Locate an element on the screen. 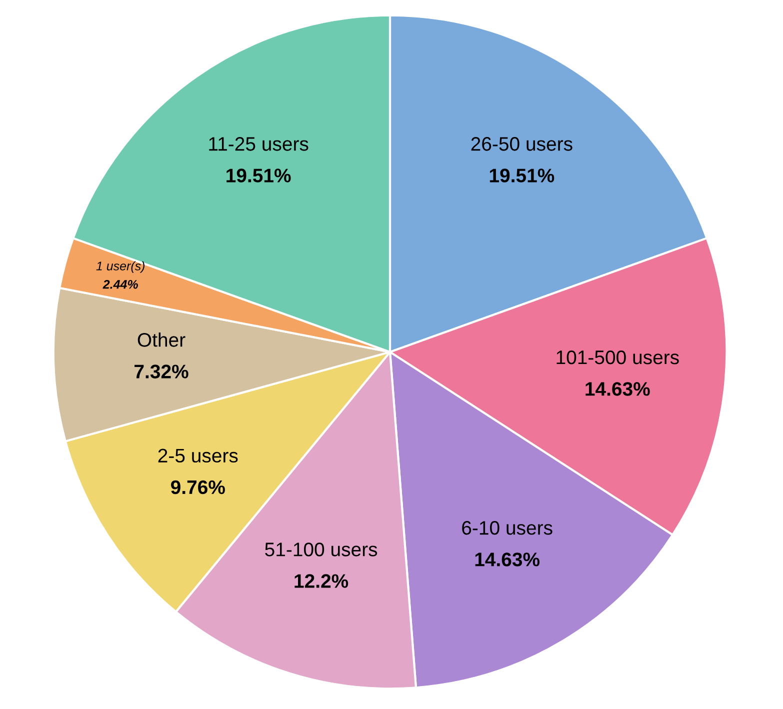 This screenshot has height=709, width=783. slice-label: 101-500 users is located at coordinates (617, 357).